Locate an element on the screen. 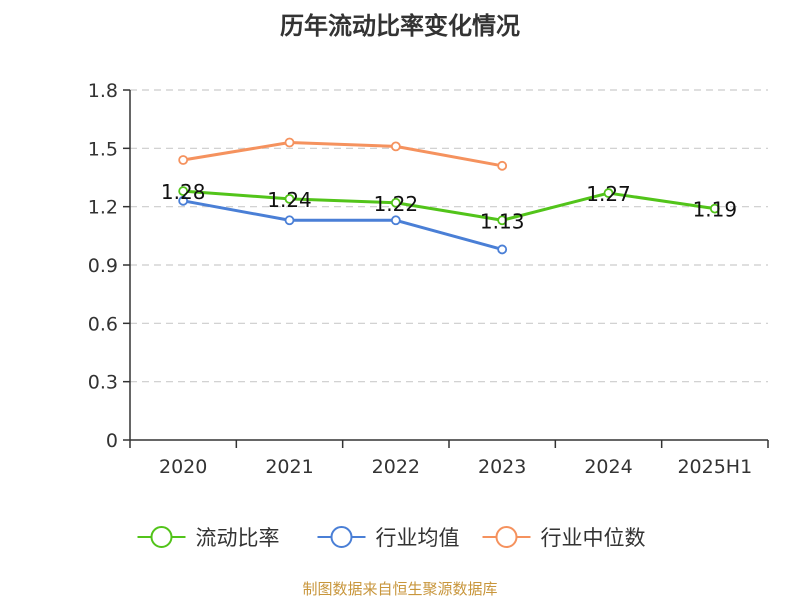 The height and width of the screenshot is (600, 800). legend-label-2: 行业中位数 is located at coordinates (593, 538).